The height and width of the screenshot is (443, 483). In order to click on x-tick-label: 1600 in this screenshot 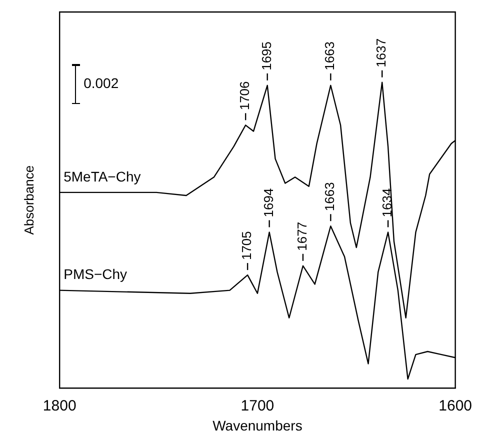, I will do `click(455, 405)`.